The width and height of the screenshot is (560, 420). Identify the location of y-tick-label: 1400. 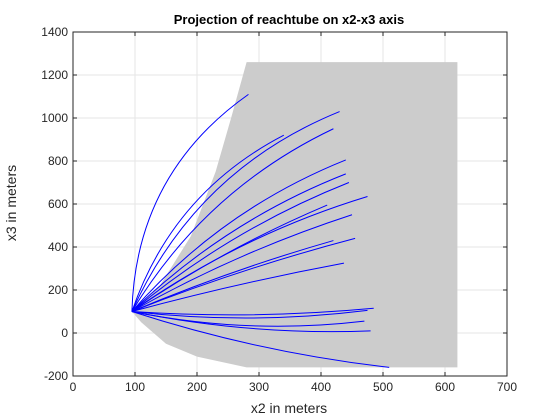
(54, 32).